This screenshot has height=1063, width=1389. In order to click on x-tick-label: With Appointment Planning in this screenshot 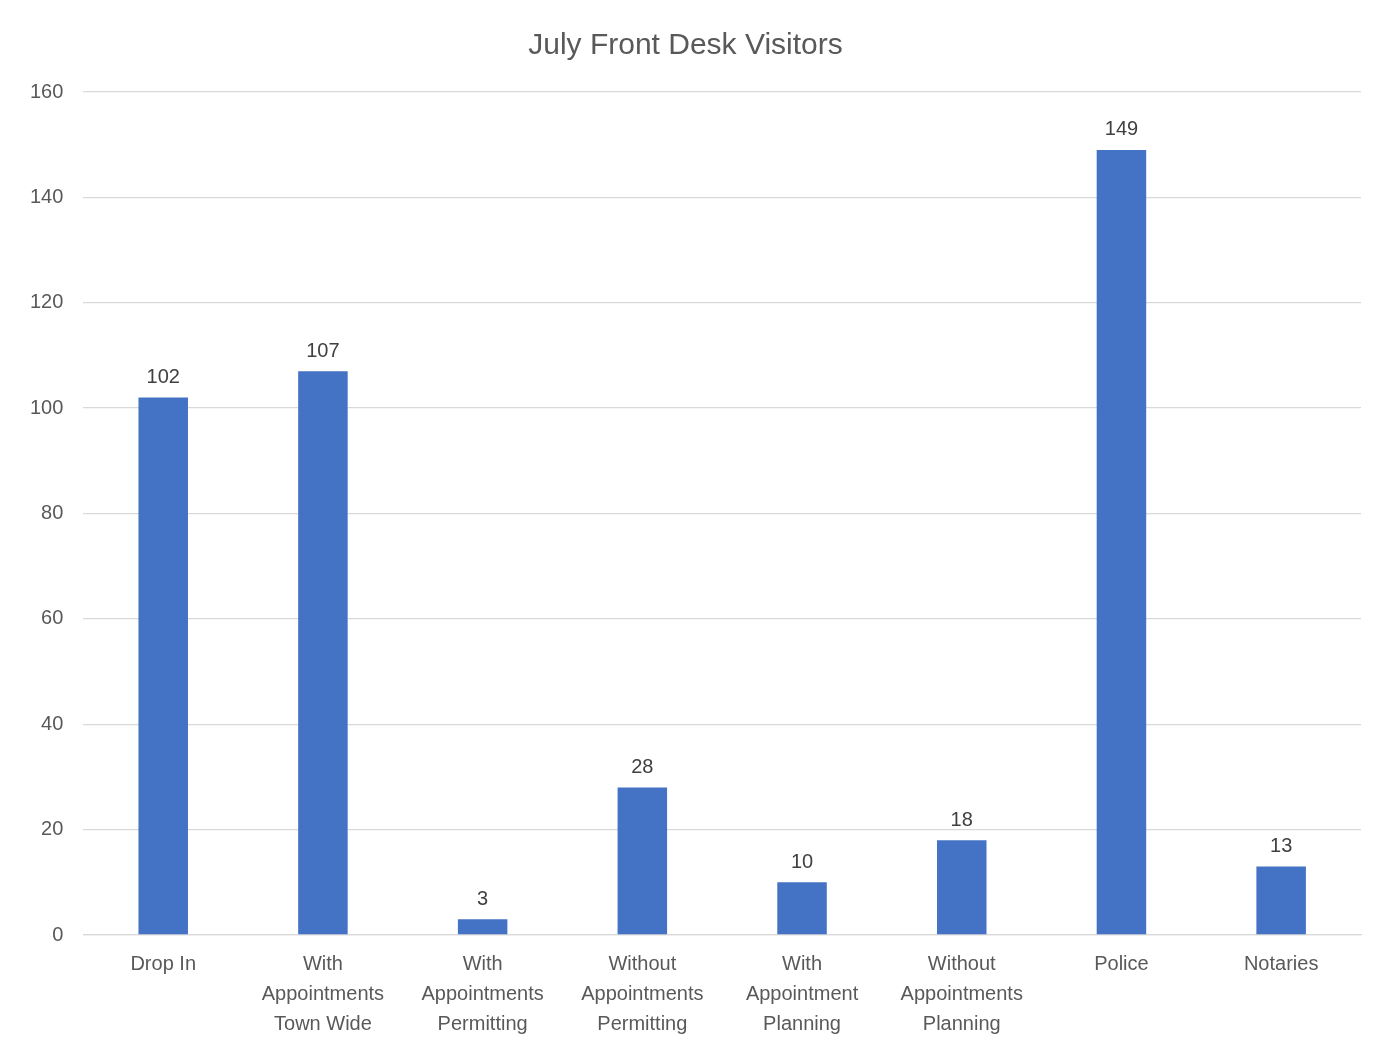, I will do `click(802, 992)`.